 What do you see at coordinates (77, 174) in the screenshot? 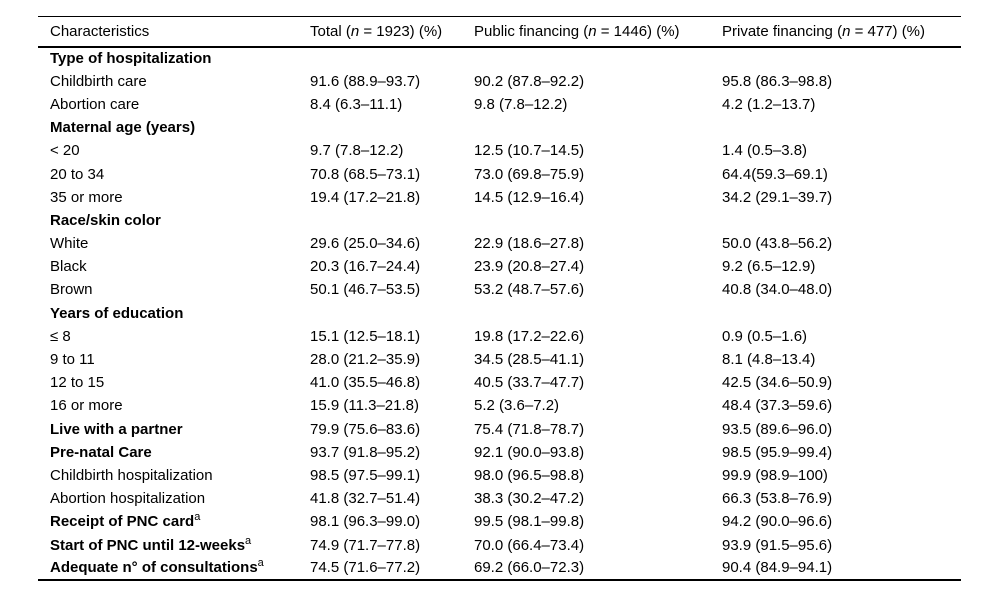
I see `row-label: 20 to 34` at bounding box center [77, 174].